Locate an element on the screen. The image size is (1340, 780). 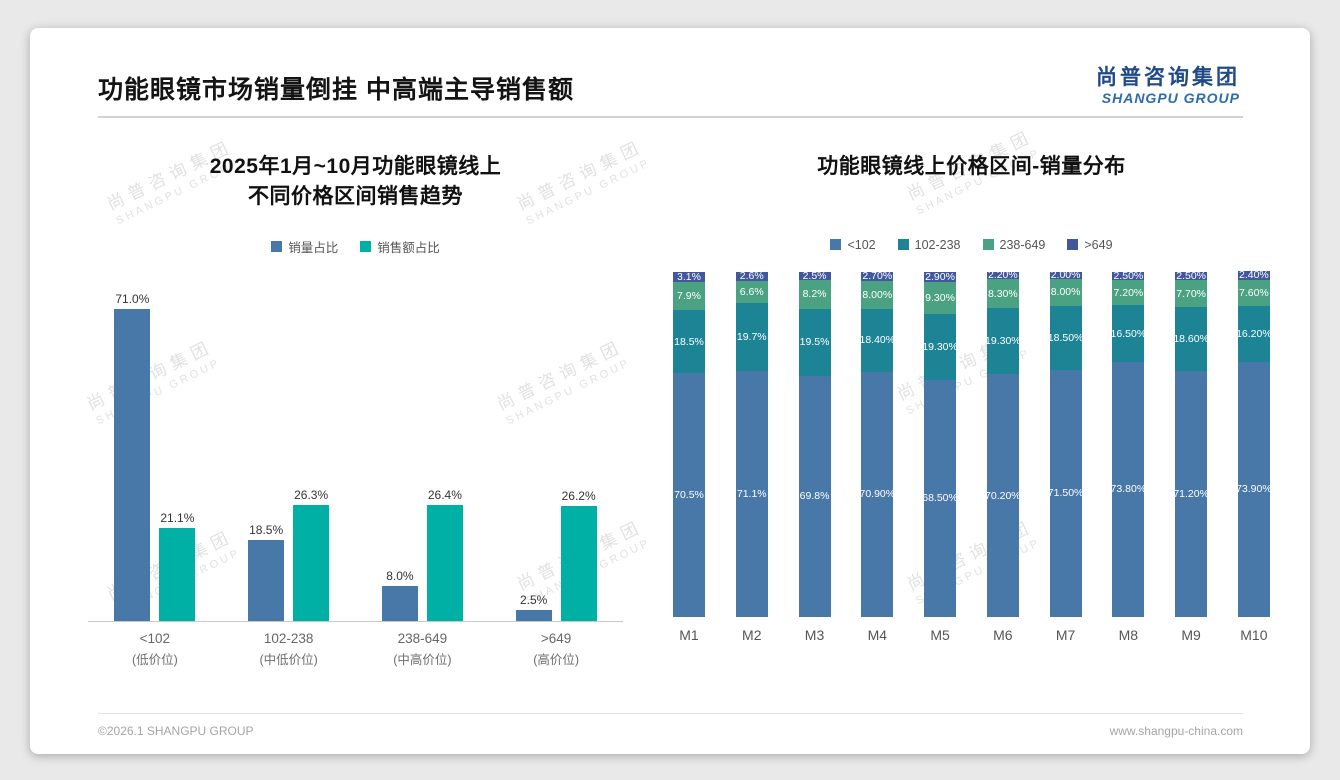
brand-logo-cn: 尚普咨询集团 is located at coordinates (1168, 77).